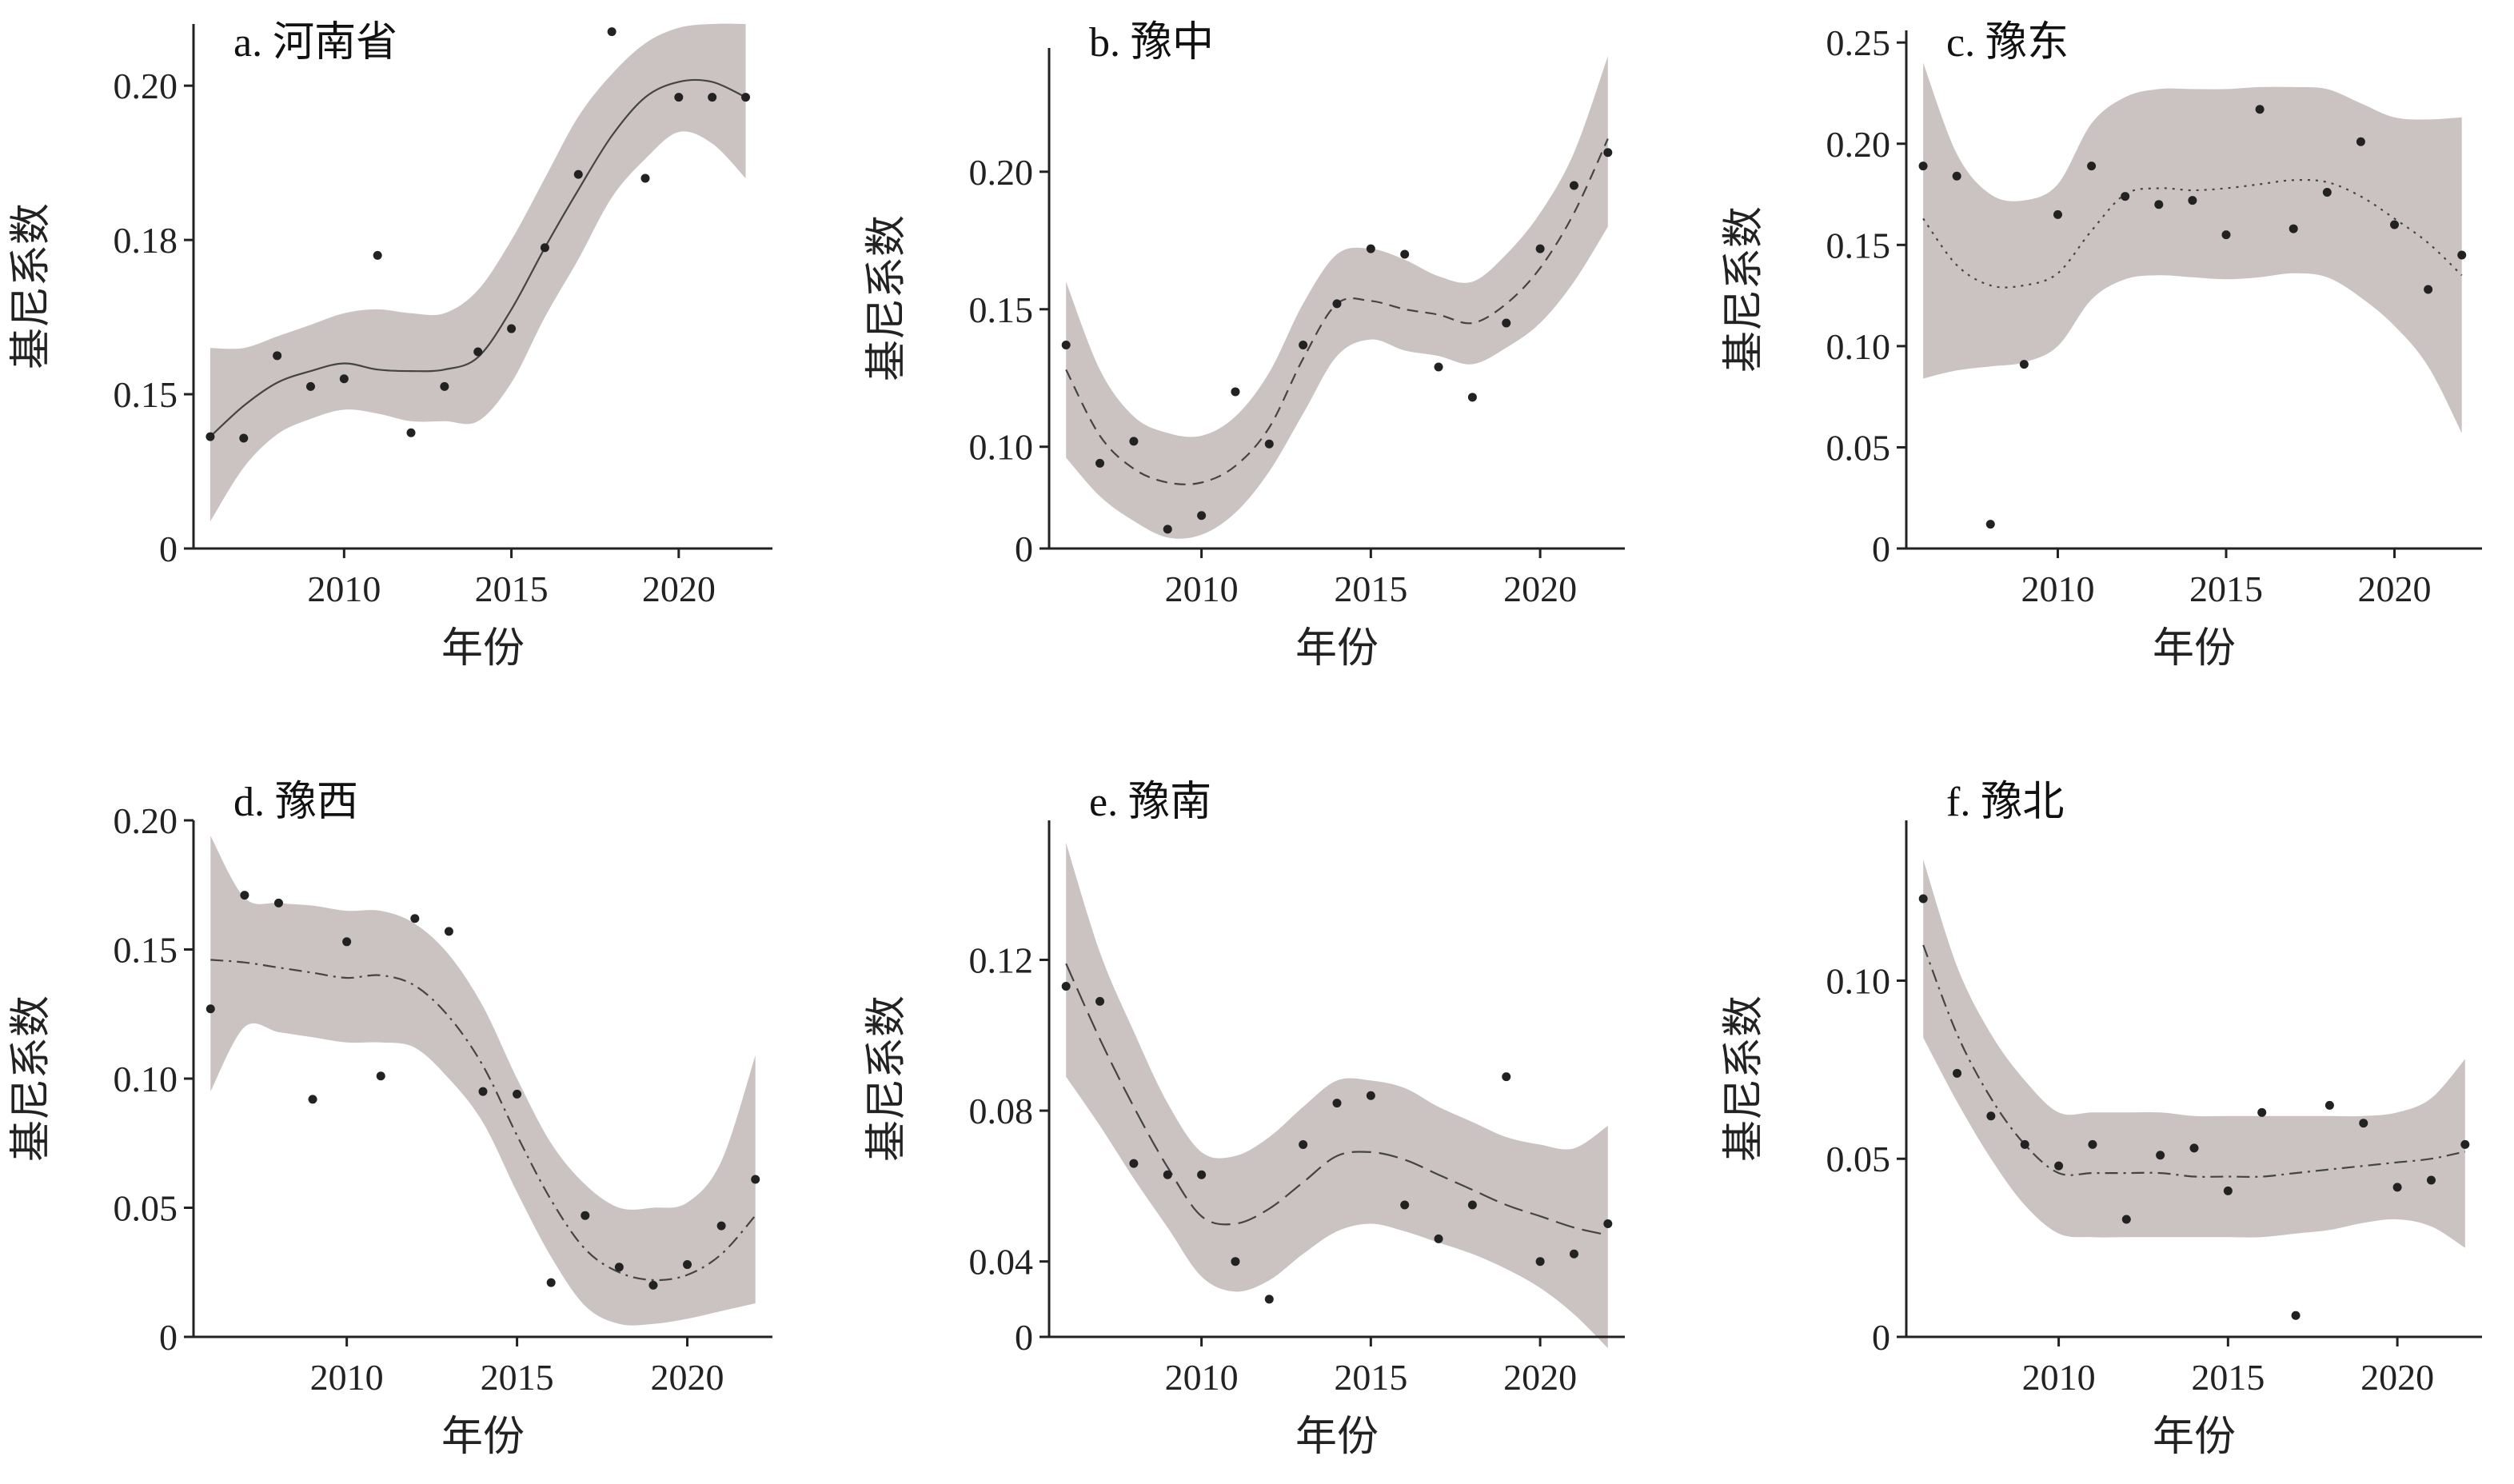  What do you see at coordinates (2007, 43) in the screenshot?
I see `panel-title: c. 豫东` at bounding box center [2007, 43].